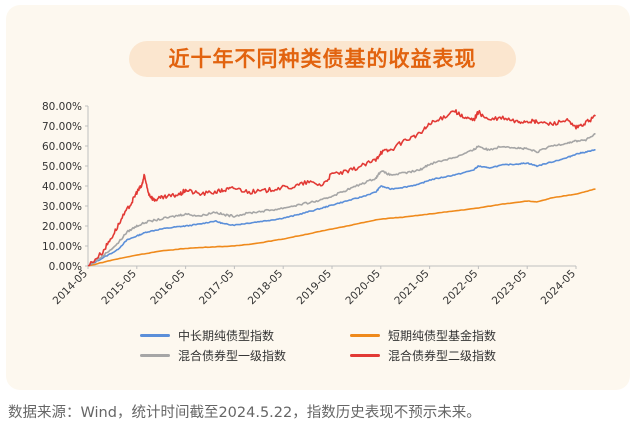  I want to click on x-tick-label: 2014-05, so click(71, 288).